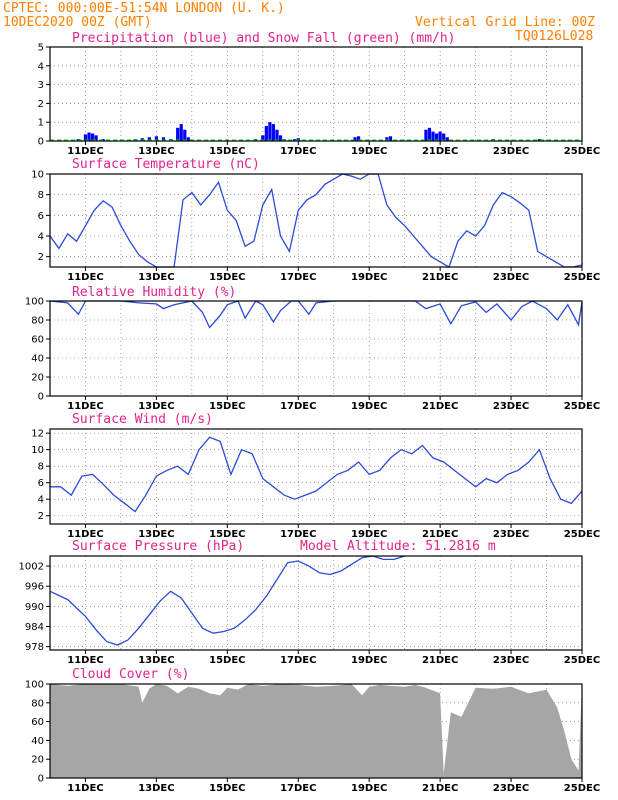  I want to click on panel-title: Relative Humidity (%), so click(154, 292).